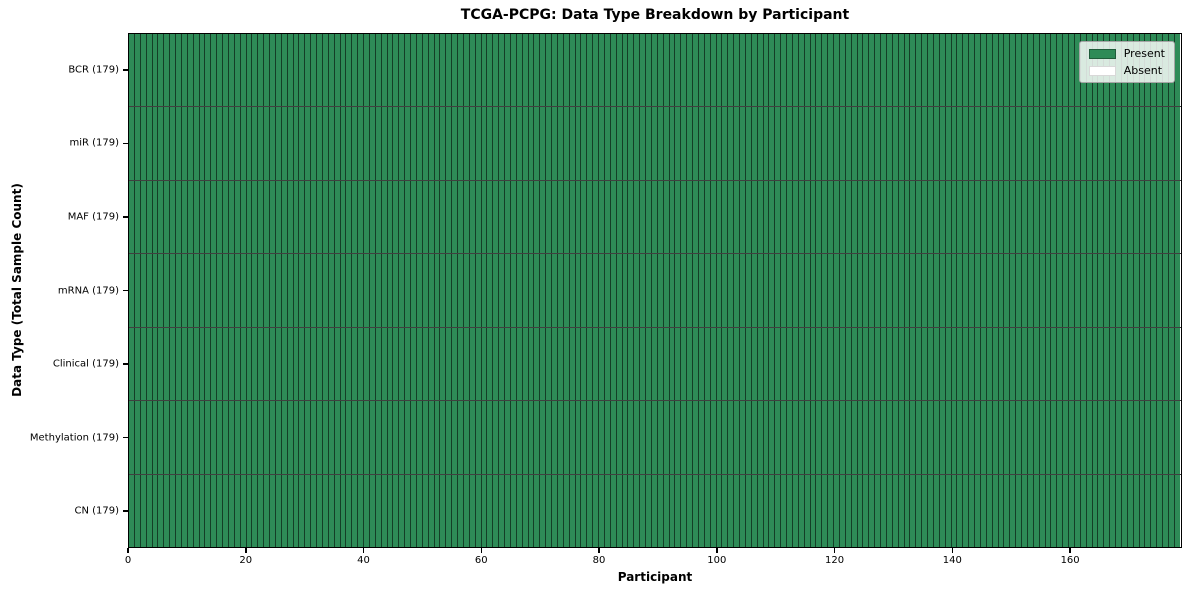 This screenshot has height=600, width=1200. I want to click on x-tick-mark, so click(952, 550).